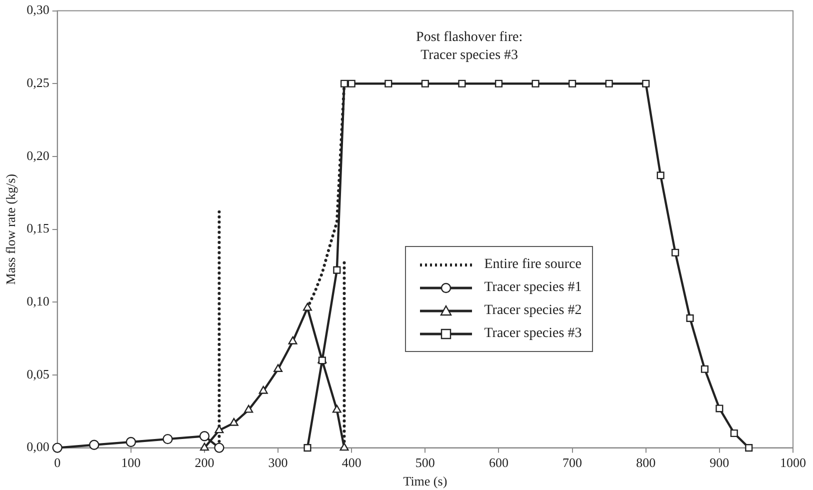 The width and height of the screenshot is (813, 490). What do you see at coordinates (131, 462) in the screenshot?
I see `x-tick-label: 100` at bounding box center [131, 462].